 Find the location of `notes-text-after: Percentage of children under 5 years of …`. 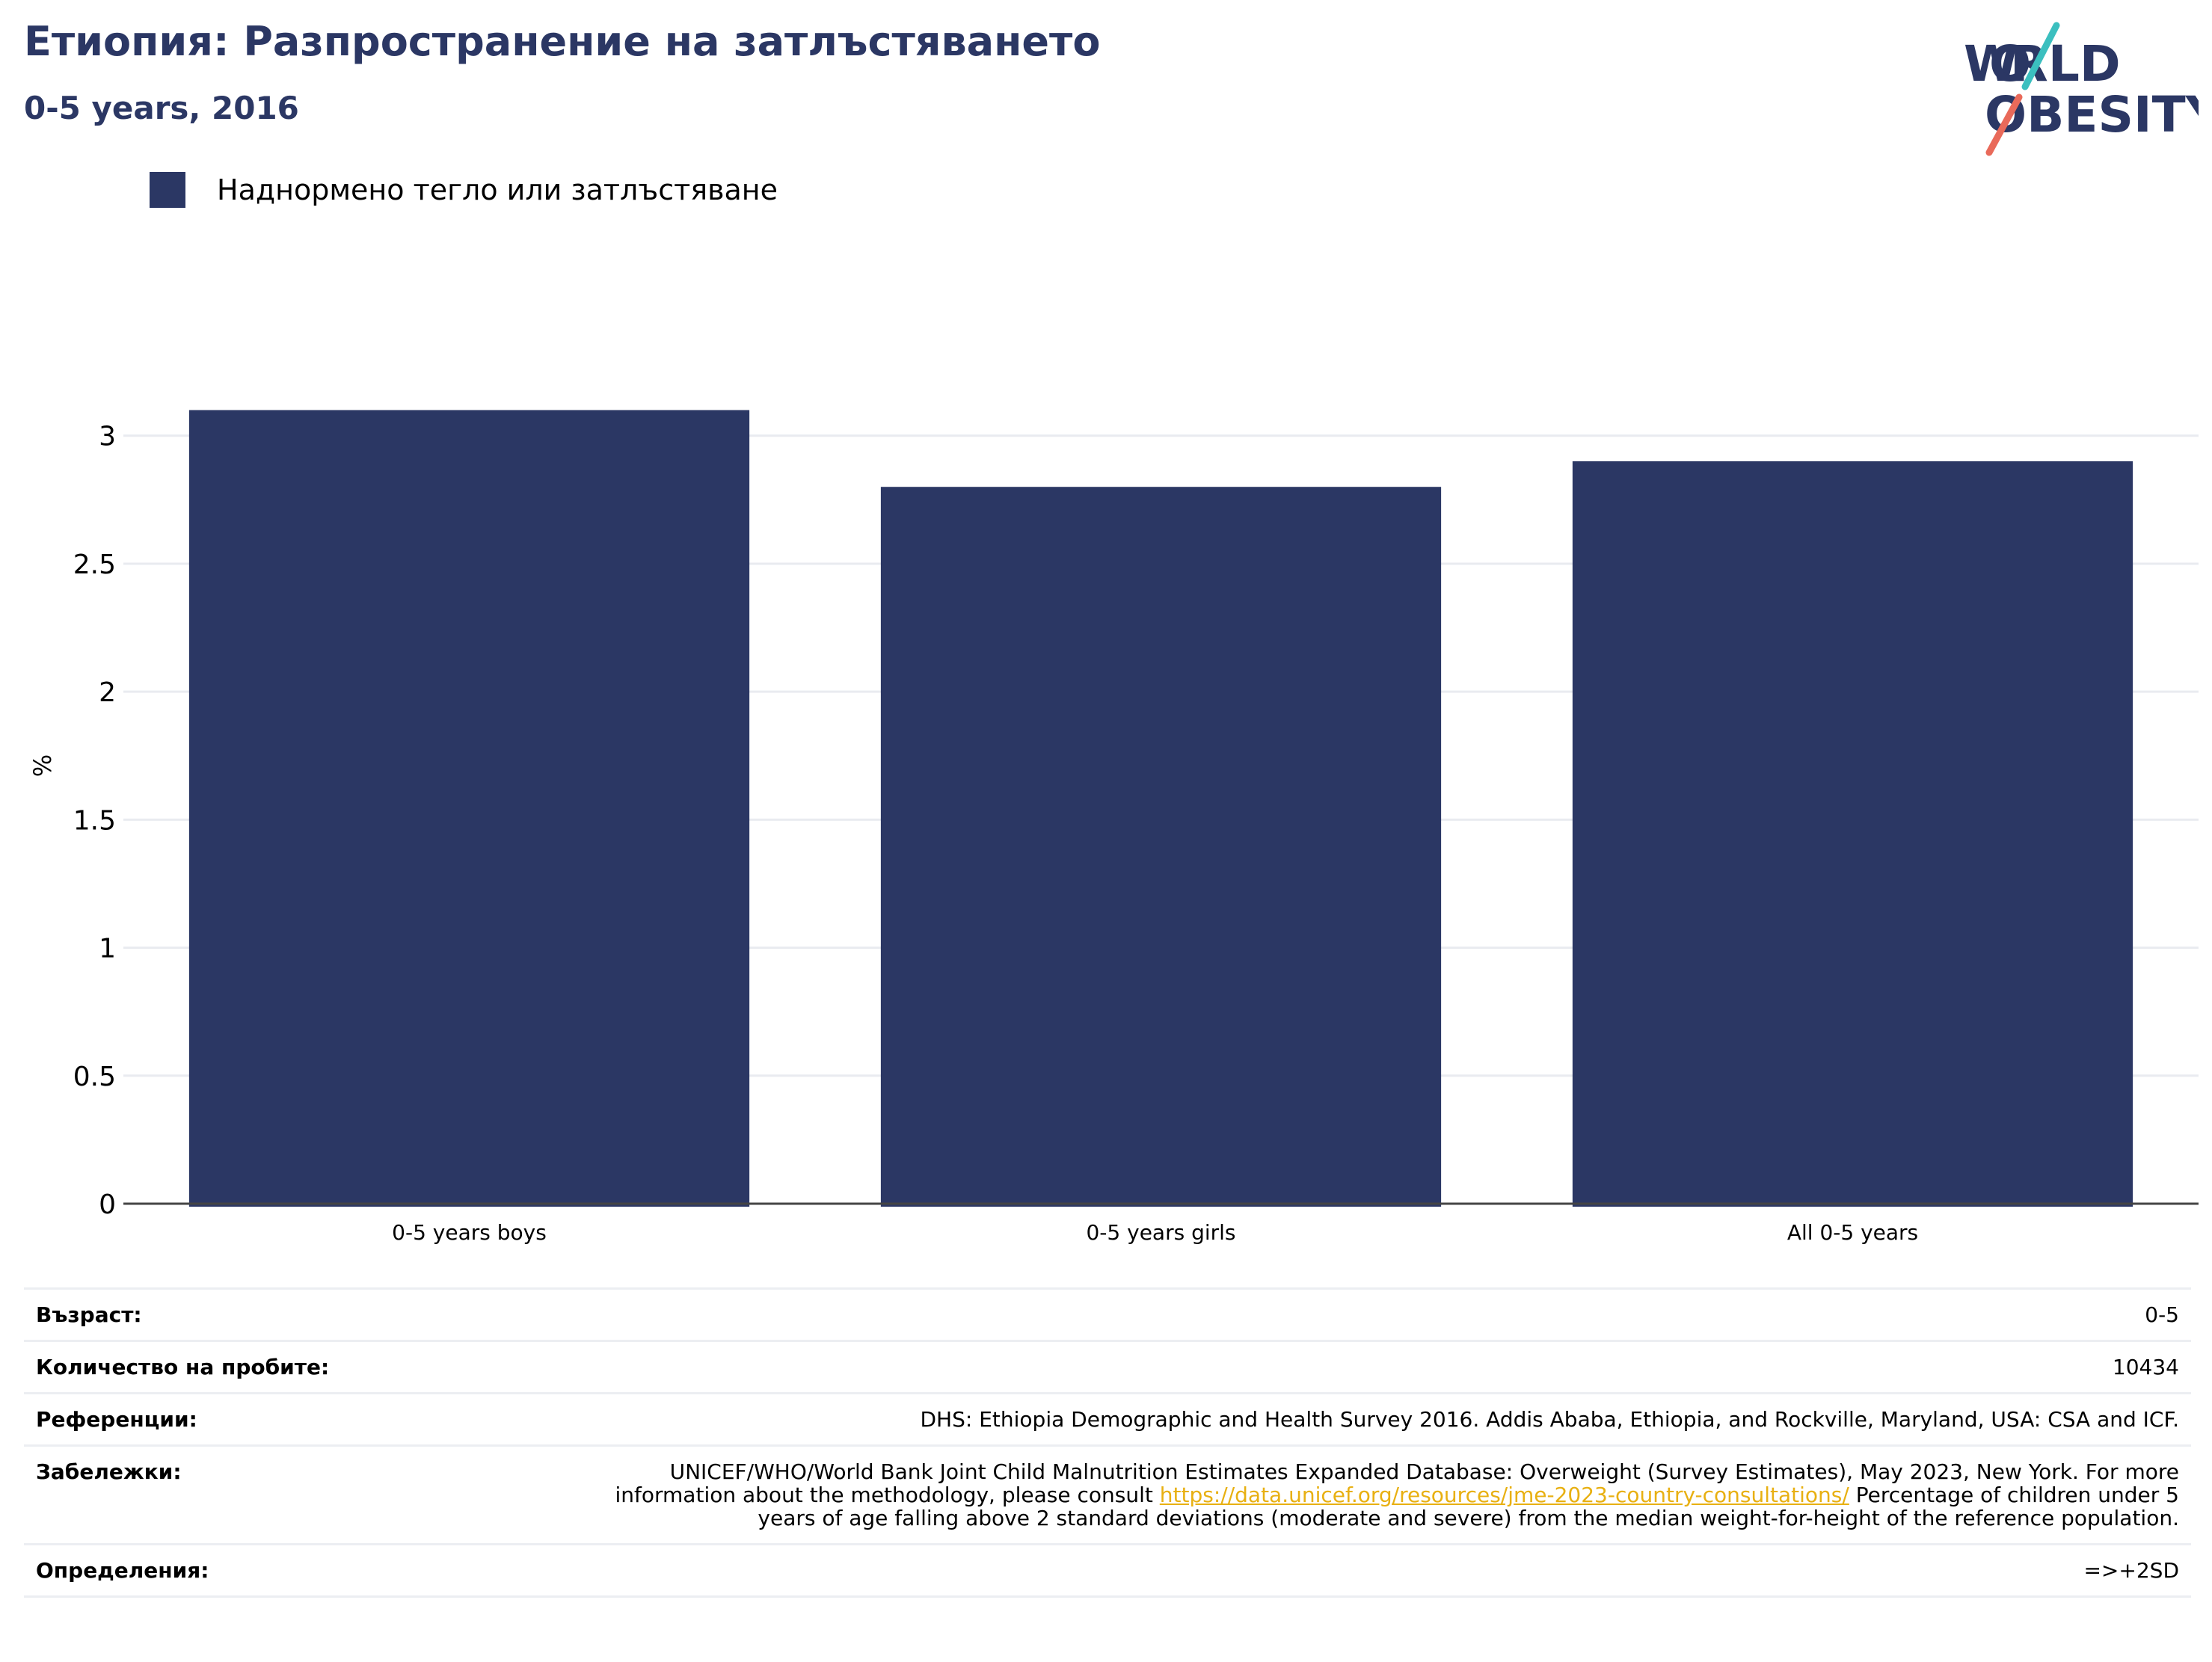

notes-text-after: Percentage of children under 5 years of … is located at coordinates (1468, 1506).